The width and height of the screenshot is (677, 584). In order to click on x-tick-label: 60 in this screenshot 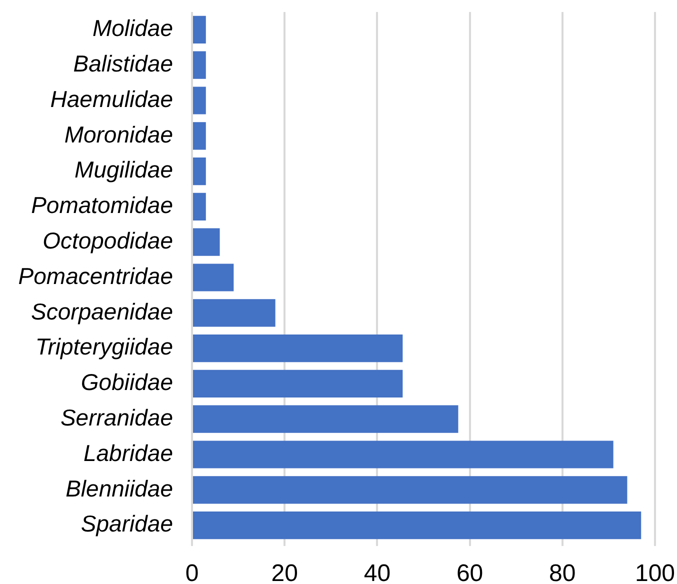, I will do `click(470, 572)`.